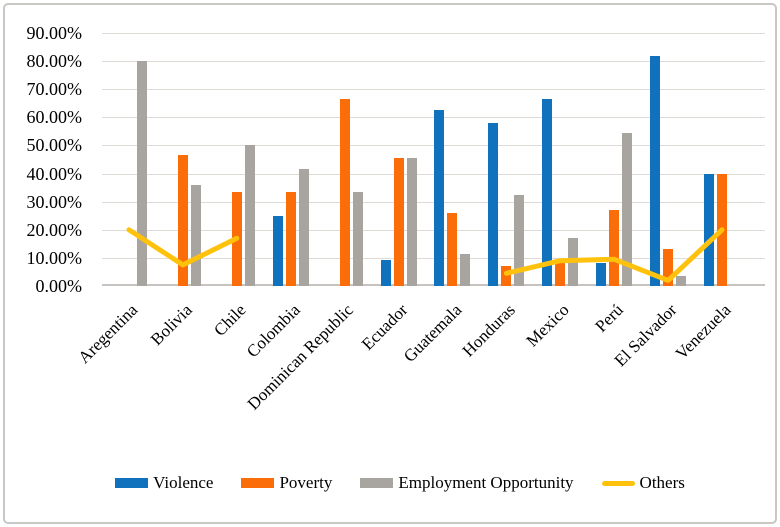  Describe the element at coordinates (230, 320) in the screenshot. I see `x-axis-label-chile: Chile` at that location.